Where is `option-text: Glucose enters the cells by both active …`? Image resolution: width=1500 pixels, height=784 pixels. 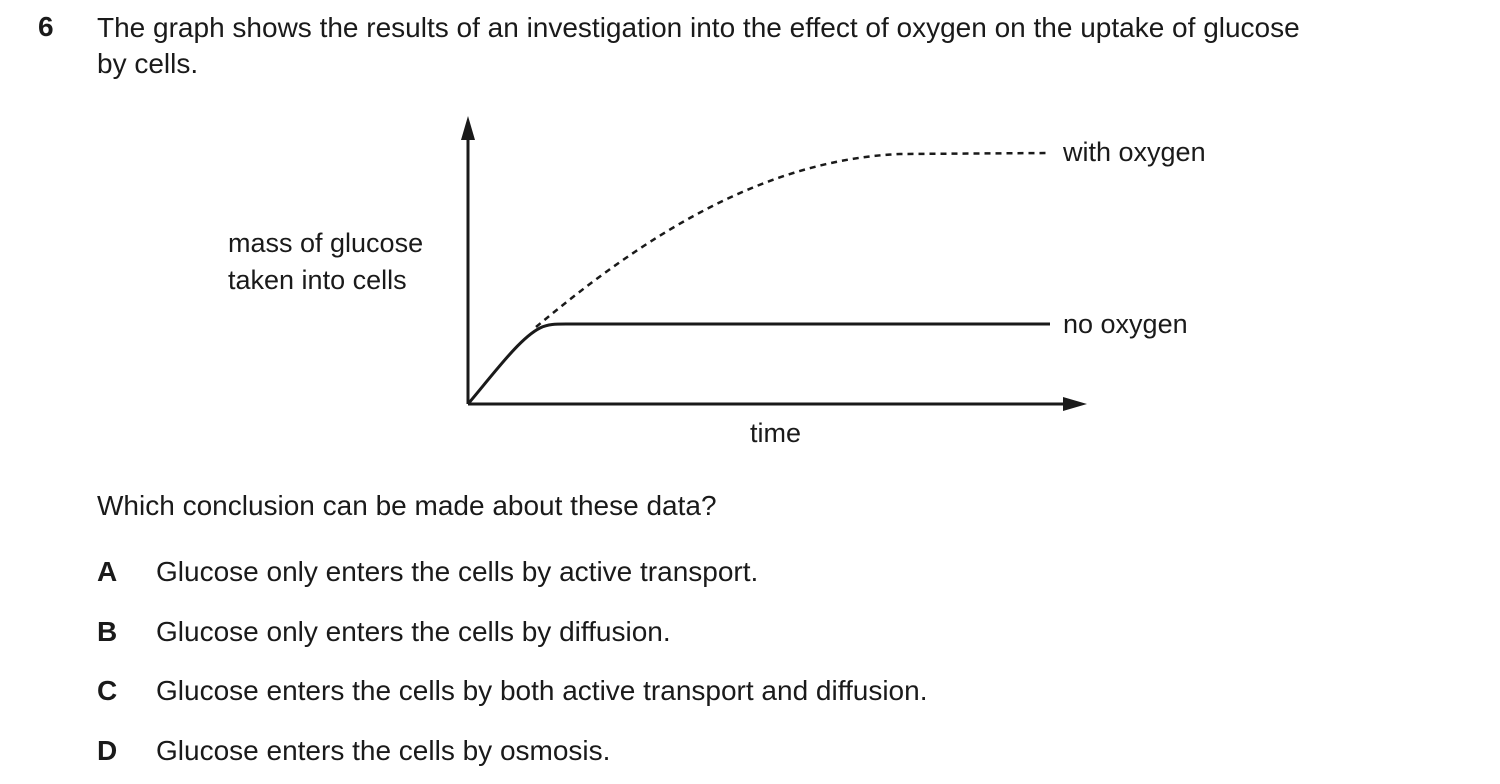
option-text: Glucose enters the cells by both active … is located at coordinates (542, 690).